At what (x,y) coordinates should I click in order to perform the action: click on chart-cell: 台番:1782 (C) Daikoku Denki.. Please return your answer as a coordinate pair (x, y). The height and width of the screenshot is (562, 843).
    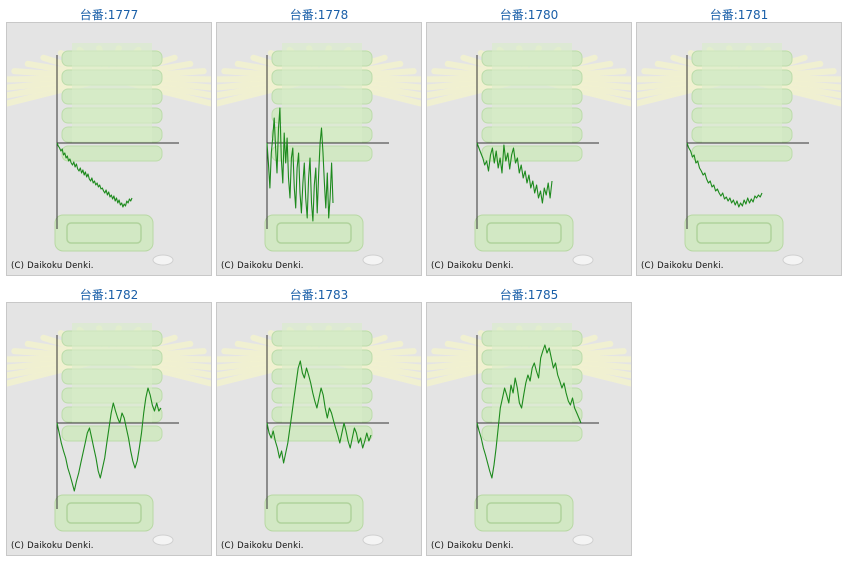
    Looking at the image, I should click on (109, 423).